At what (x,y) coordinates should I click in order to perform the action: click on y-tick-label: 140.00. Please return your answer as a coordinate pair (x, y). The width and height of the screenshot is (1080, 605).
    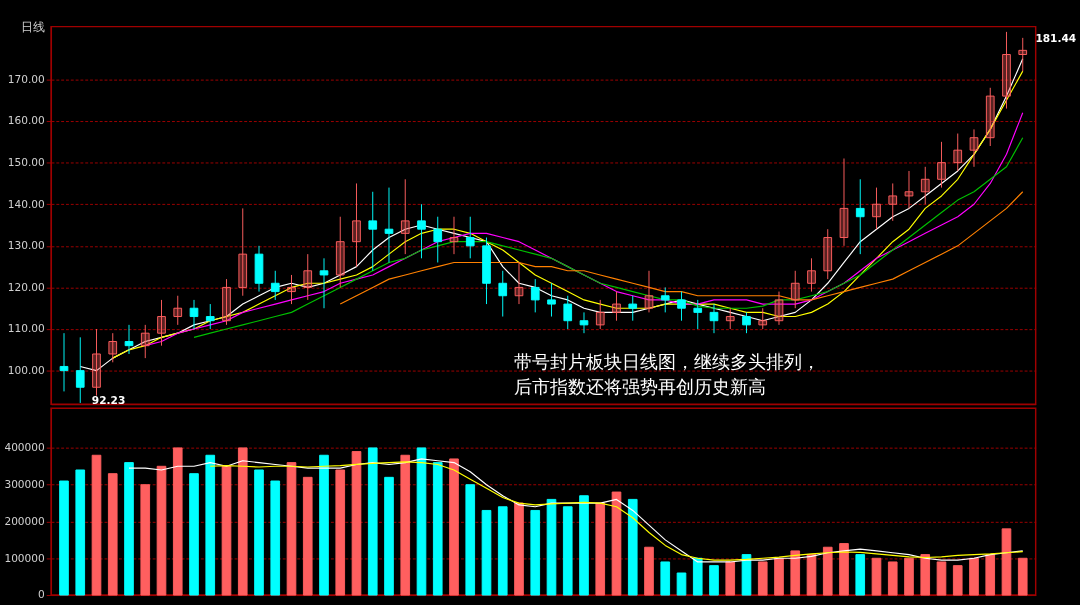
    Looking at the image, I should click on (26, 203).